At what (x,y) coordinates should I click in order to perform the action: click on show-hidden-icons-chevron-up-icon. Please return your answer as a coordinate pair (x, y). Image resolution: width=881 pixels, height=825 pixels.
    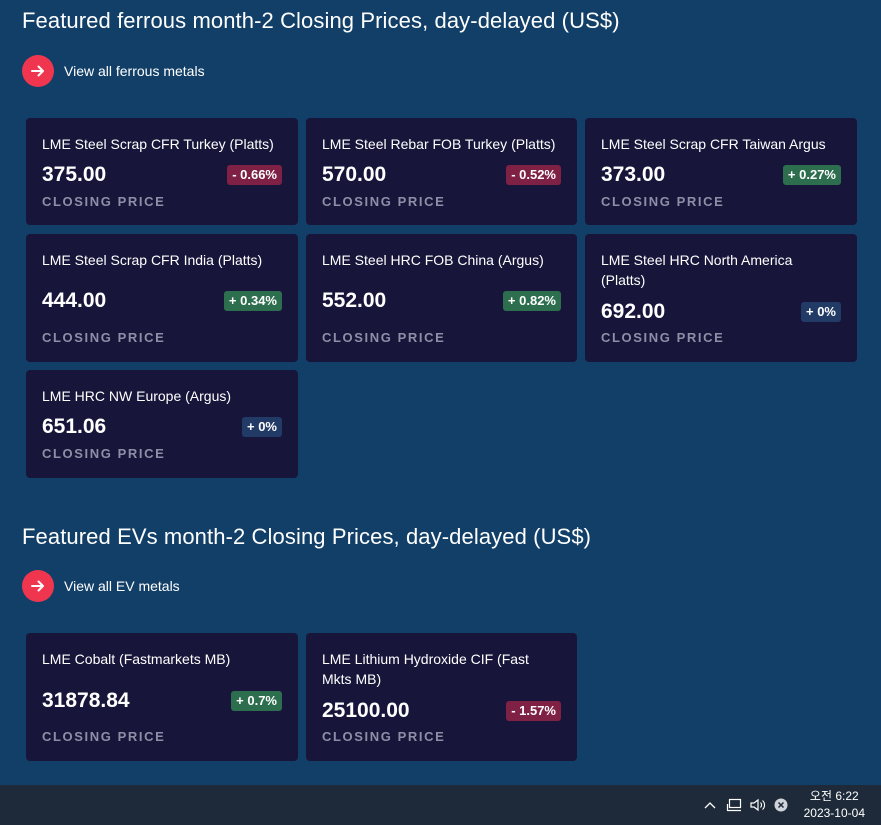
    Looking at the image, I should click on (710, 805).